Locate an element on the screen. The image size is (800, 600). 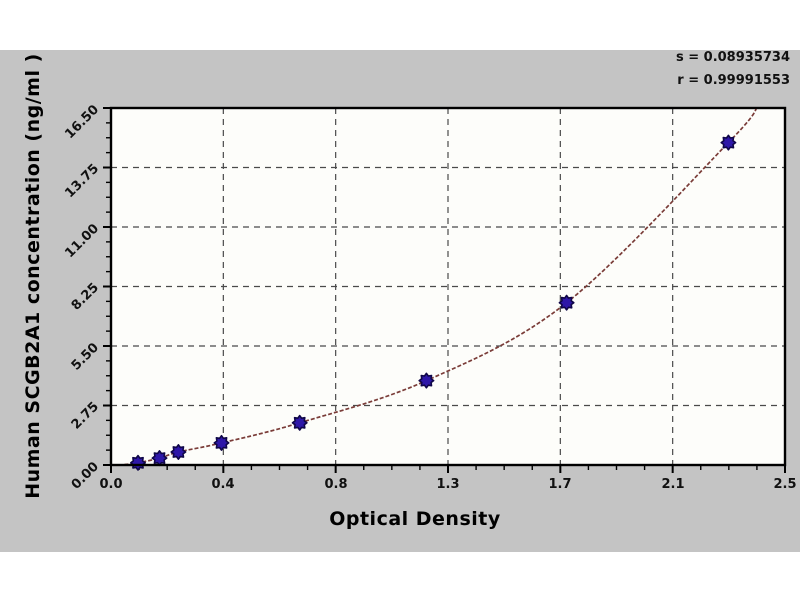
x-tick-label: 1.3 is located at coordinates (448, 484).